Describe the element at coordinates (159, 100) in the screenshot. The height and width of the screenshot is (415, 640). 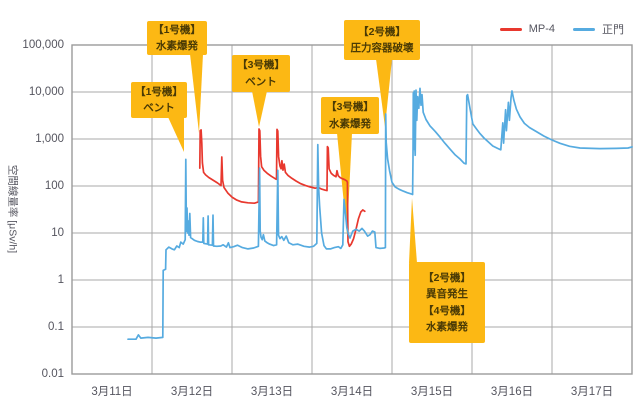
I see `annotation-unit1-vent: 【1号機】ベント` at that location.